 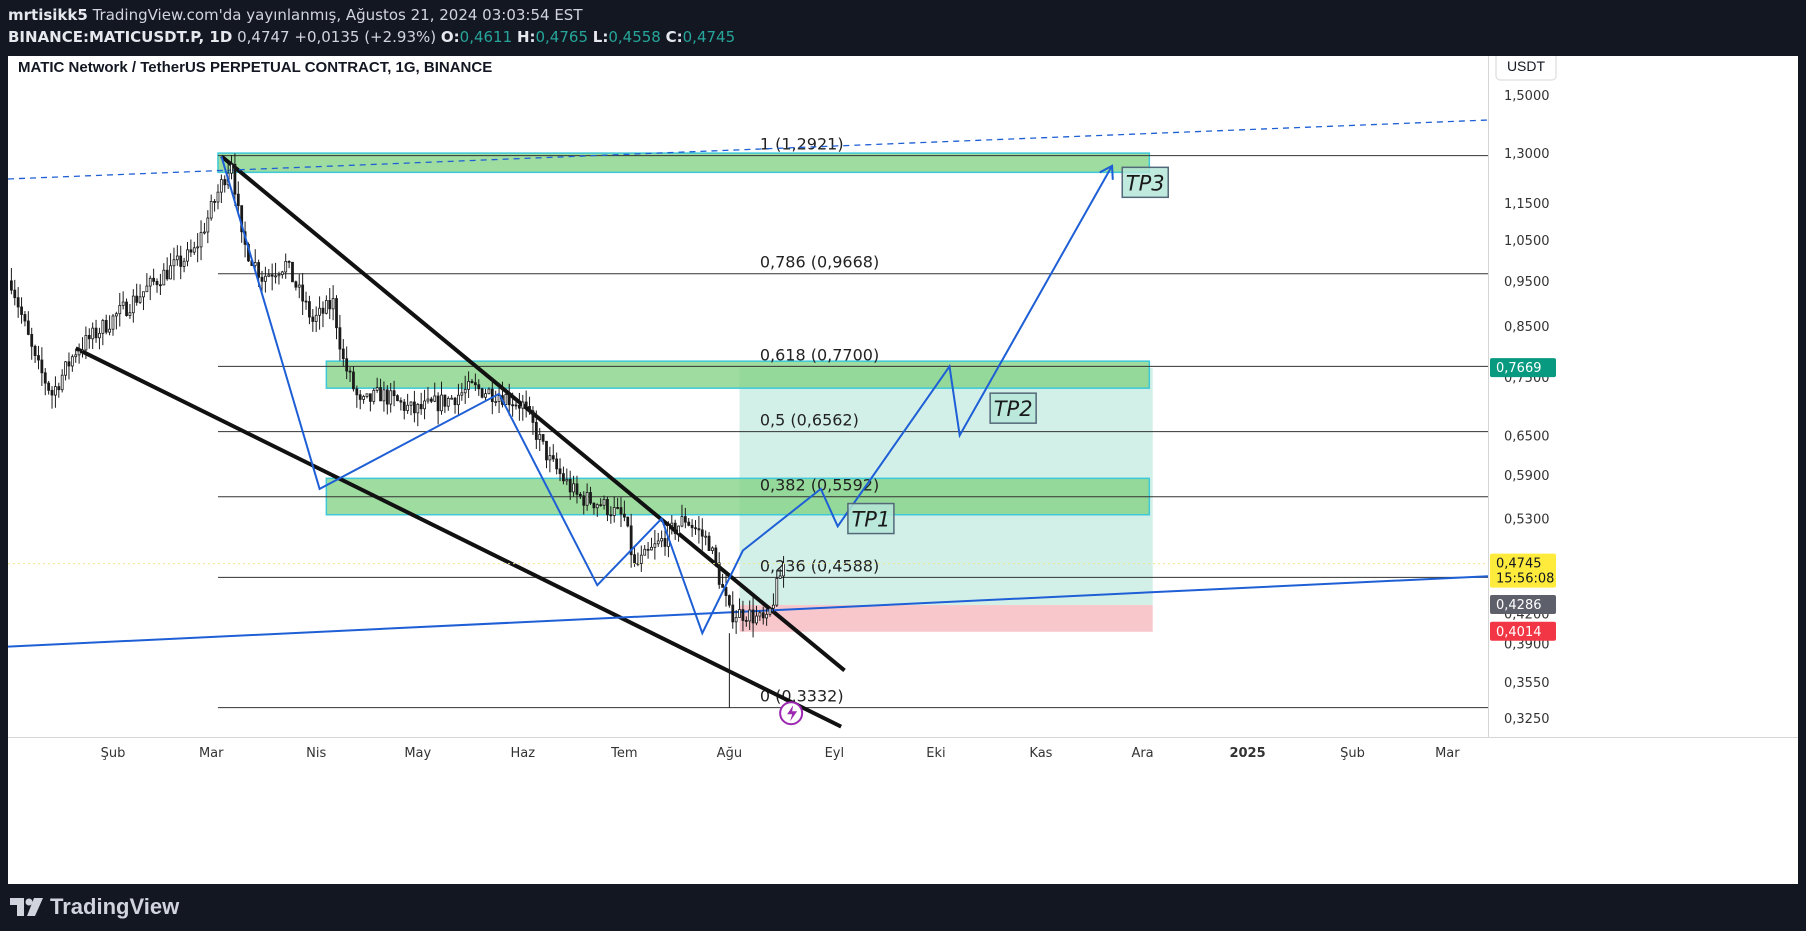 I want to click on support-trendline, so click(x=748, y=611).